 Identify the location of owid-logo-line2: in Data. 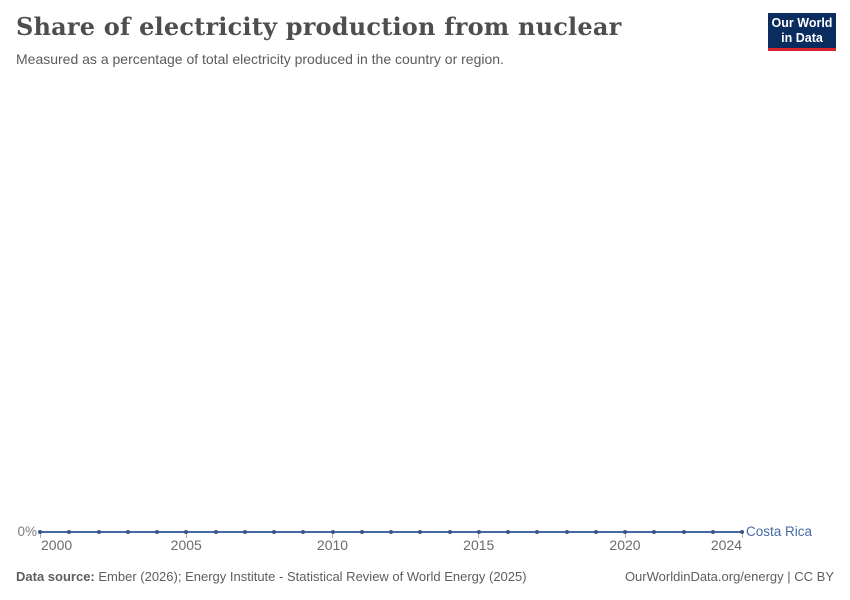
(802, 37).